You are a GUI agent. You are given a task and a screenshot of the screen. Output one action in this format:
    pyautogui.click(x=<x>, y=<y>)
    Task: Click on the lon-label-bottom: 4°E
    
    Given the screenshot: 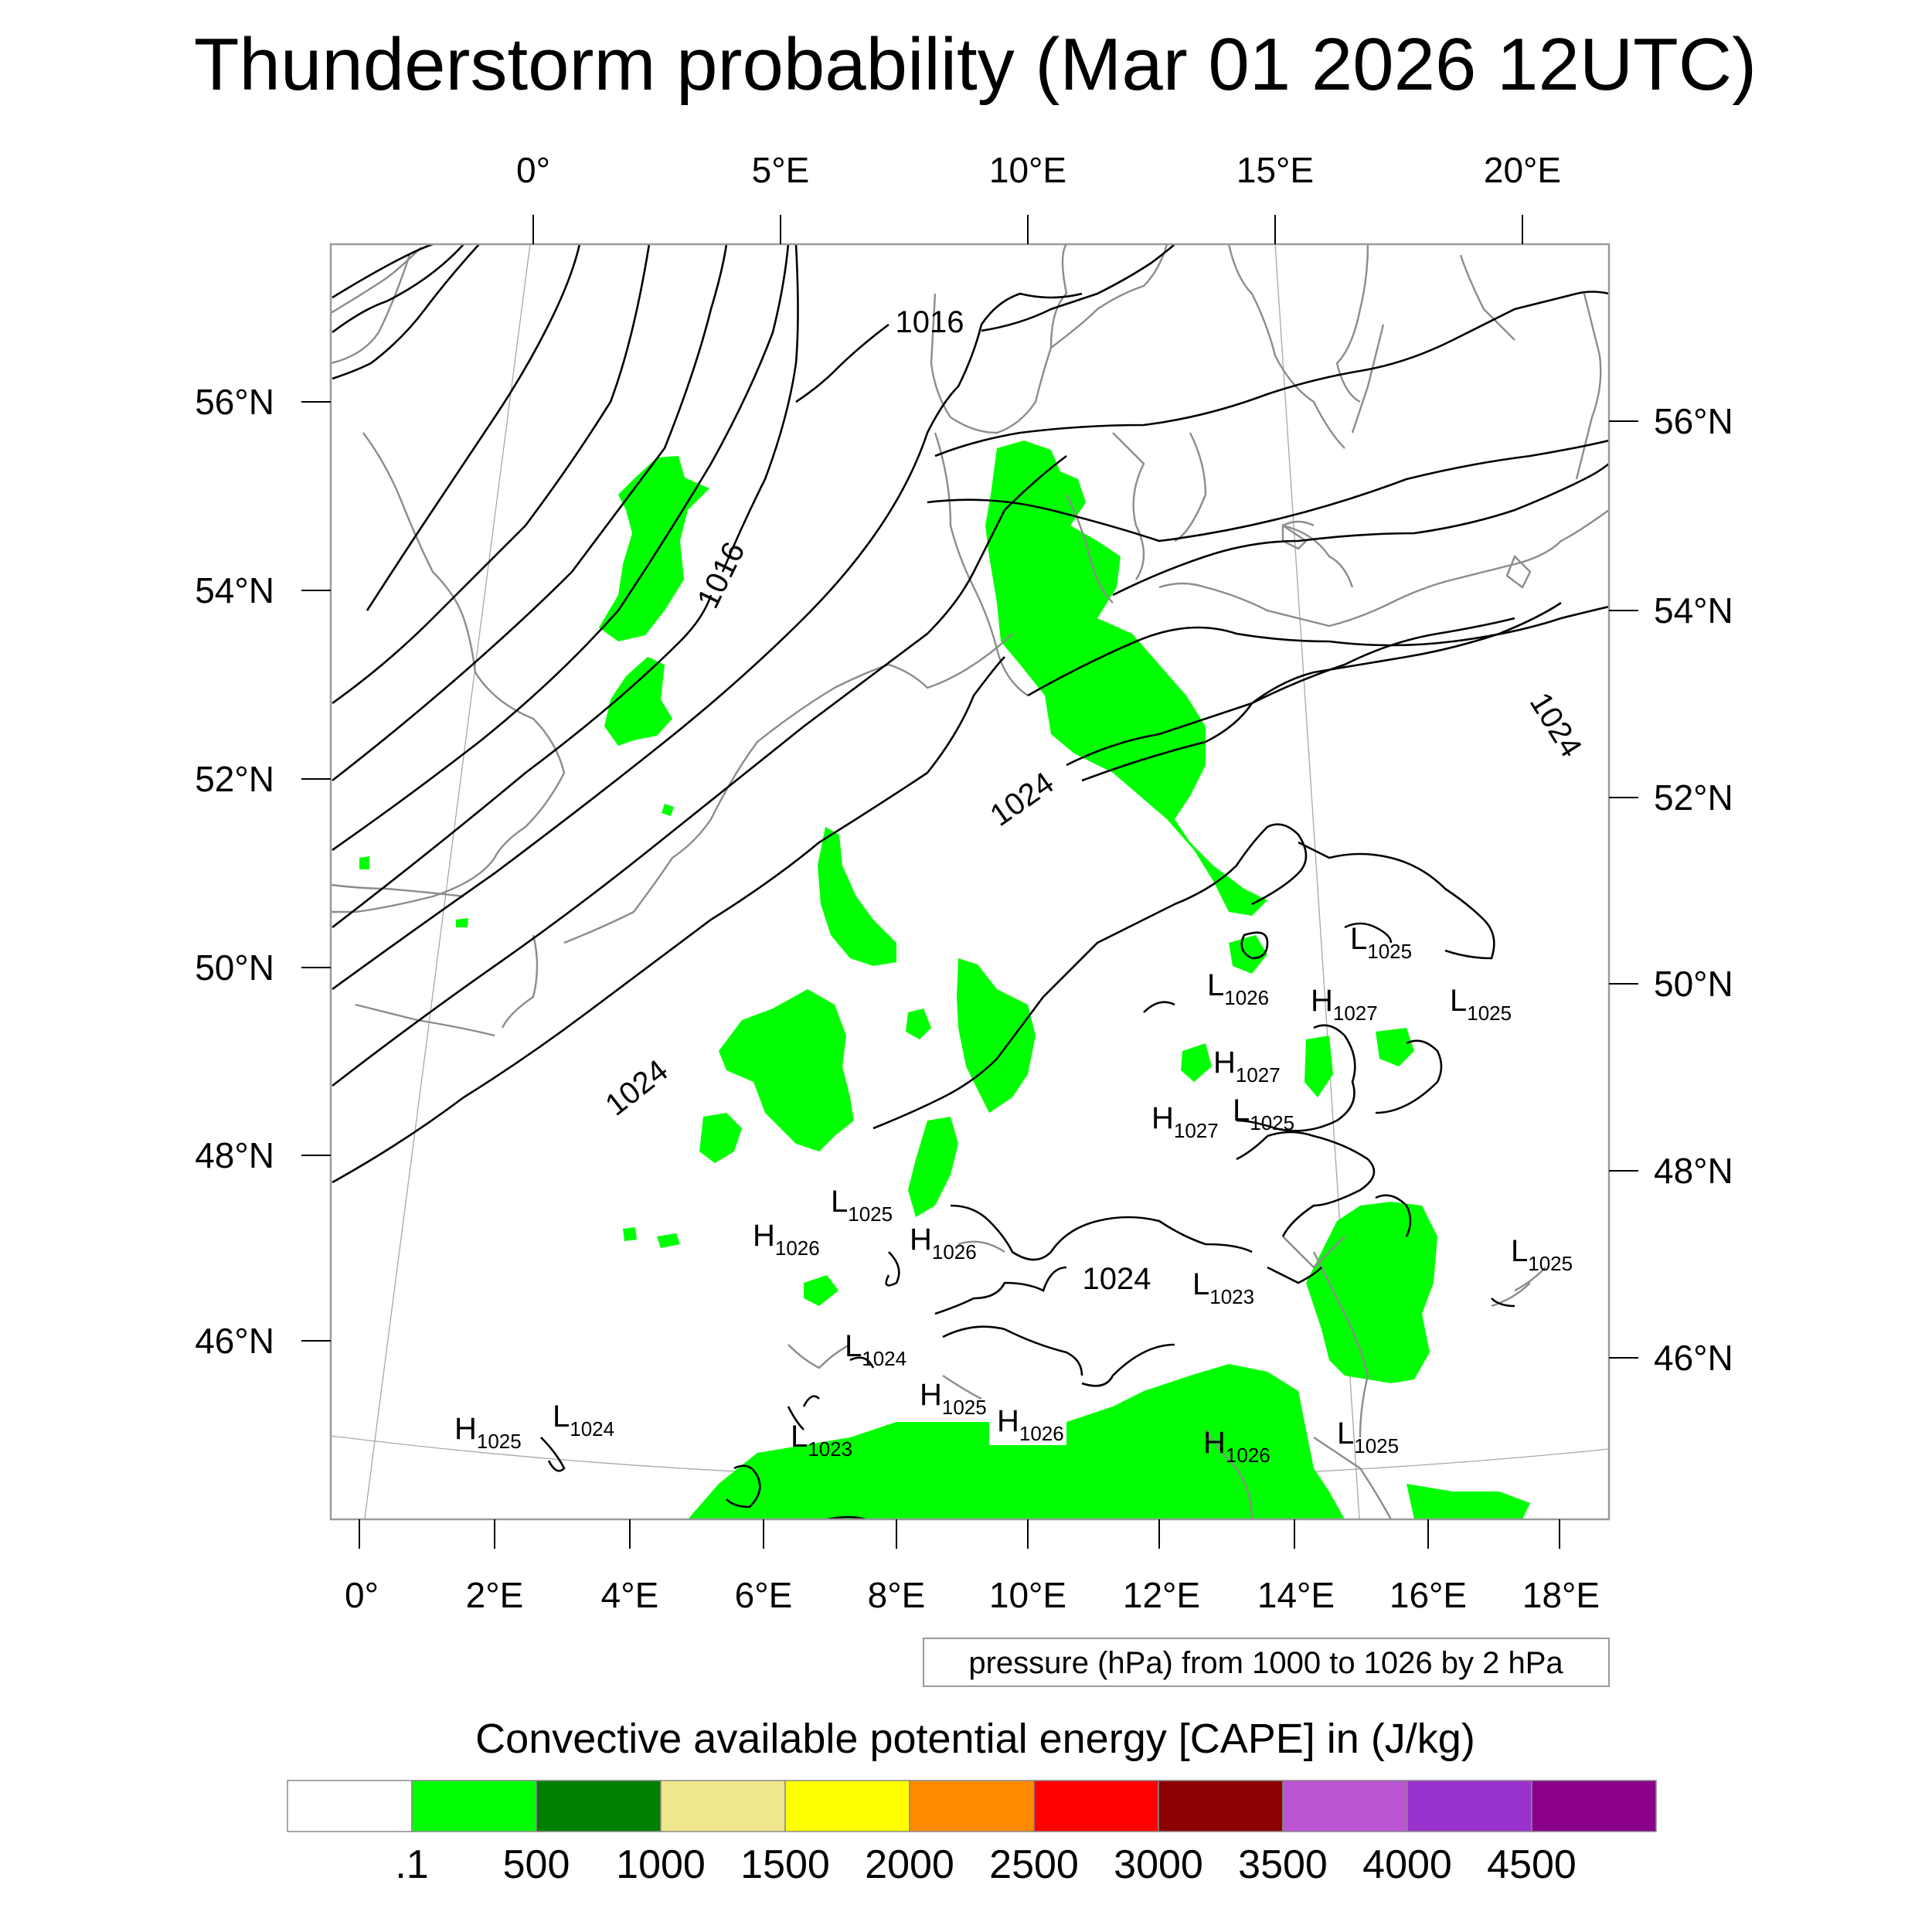 What is the action you would take?
    pyautogui.click(x=630, y=1595)
    